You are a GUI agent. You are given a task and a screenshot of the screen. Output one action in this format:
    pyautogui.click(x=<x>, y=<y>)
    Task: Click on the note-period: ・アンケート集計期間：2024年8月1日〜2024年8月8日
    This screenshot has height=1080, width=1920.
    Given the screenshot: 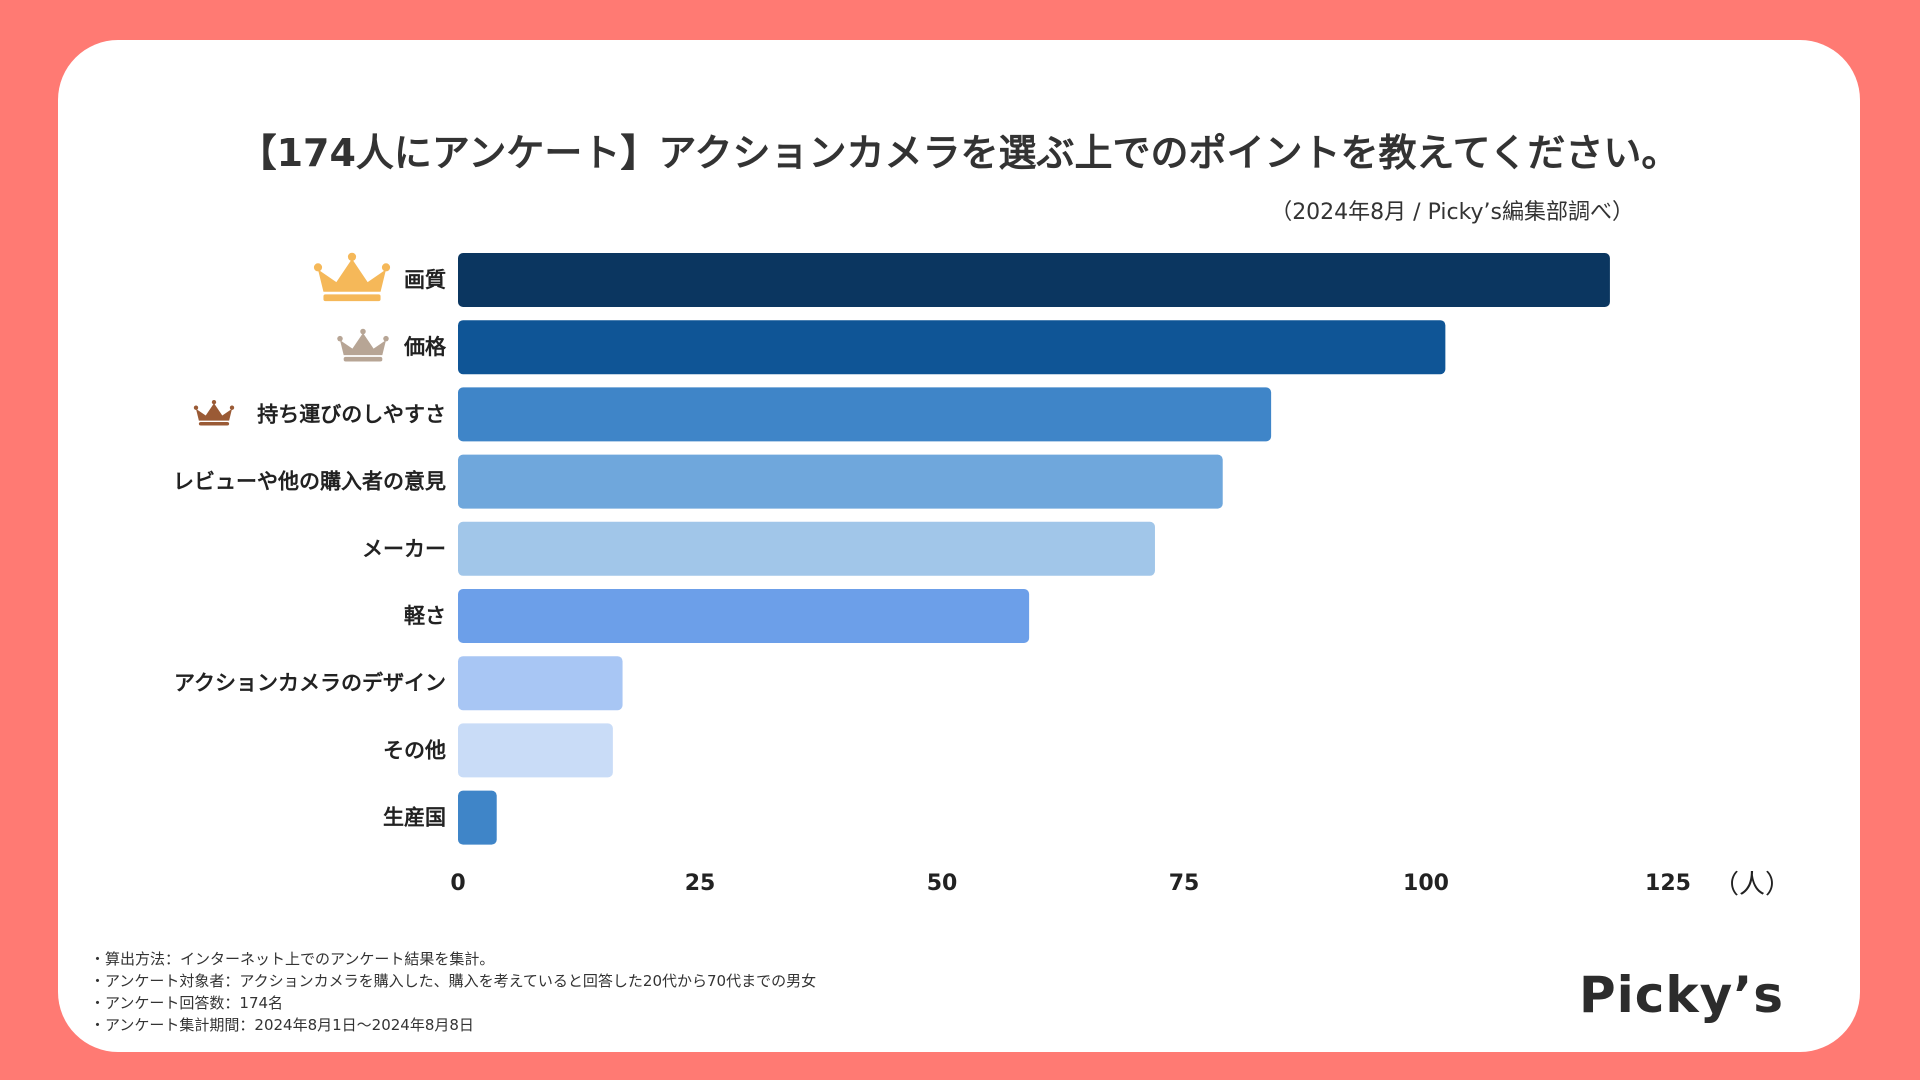 What is the action you would take?
    pyautogui.click(x=282, y=1025)
    